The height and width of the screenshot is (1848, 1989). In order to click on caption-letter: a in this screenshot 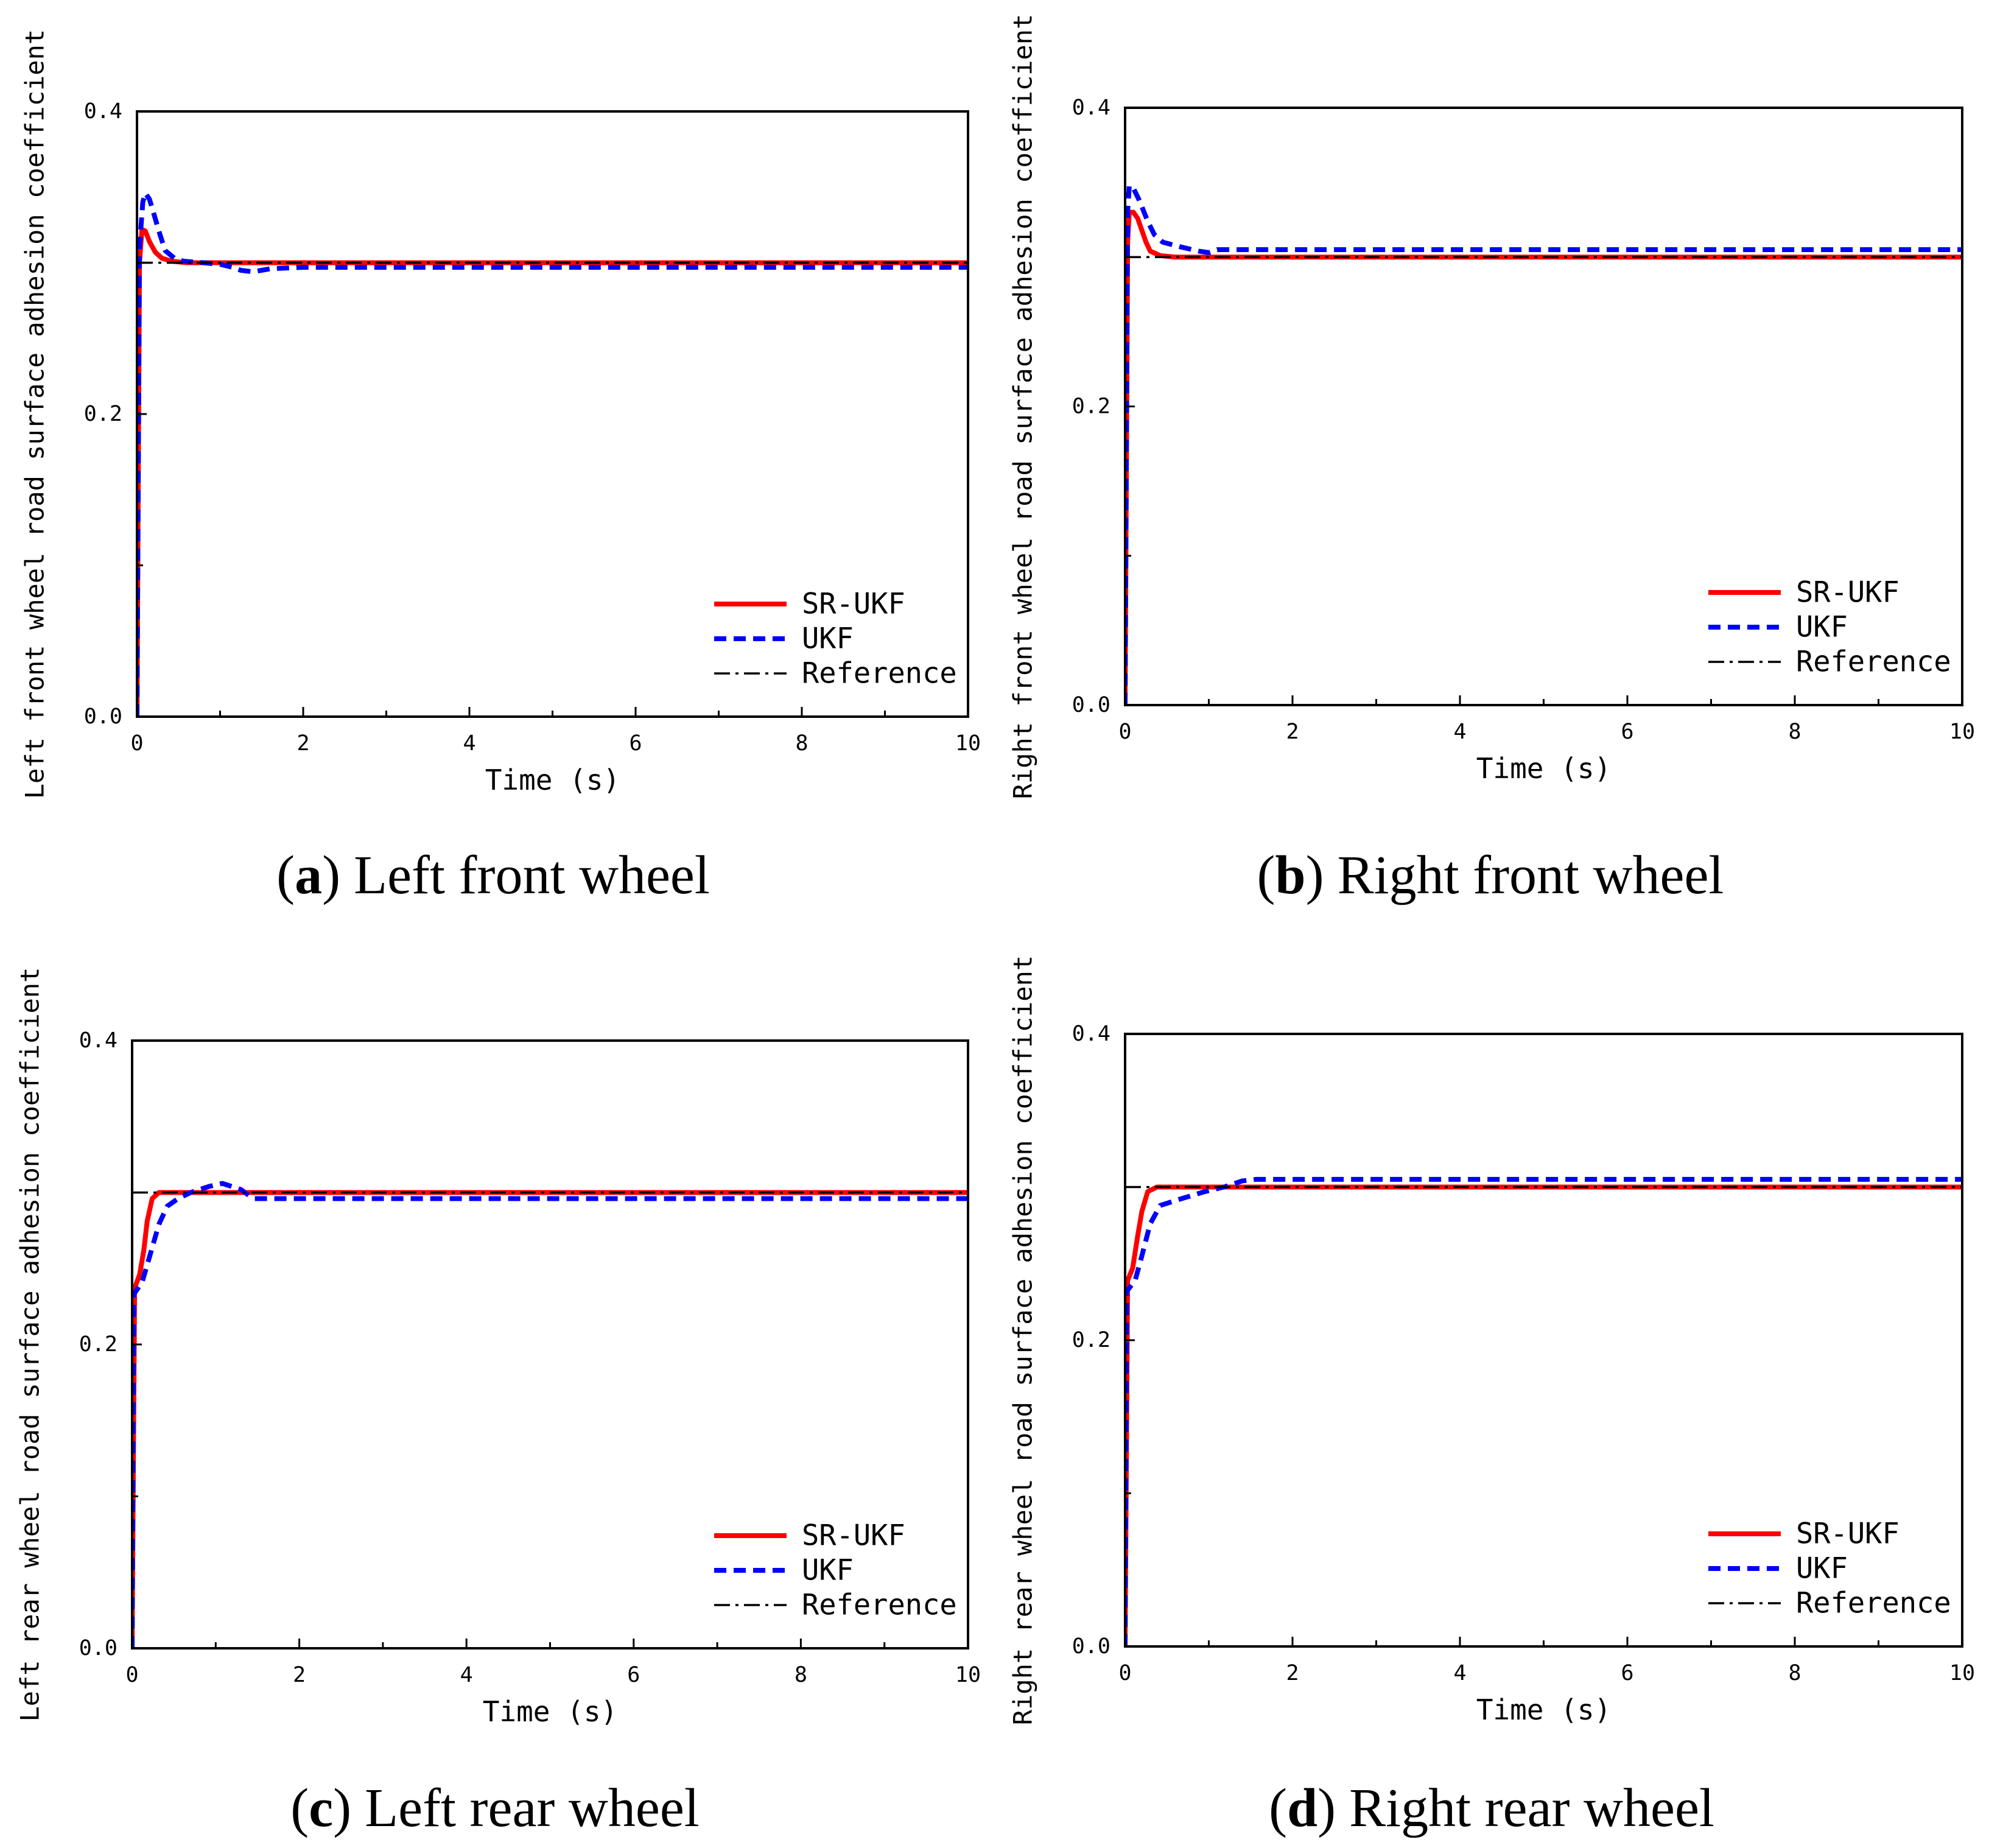, I will do `click(308, 875)`.